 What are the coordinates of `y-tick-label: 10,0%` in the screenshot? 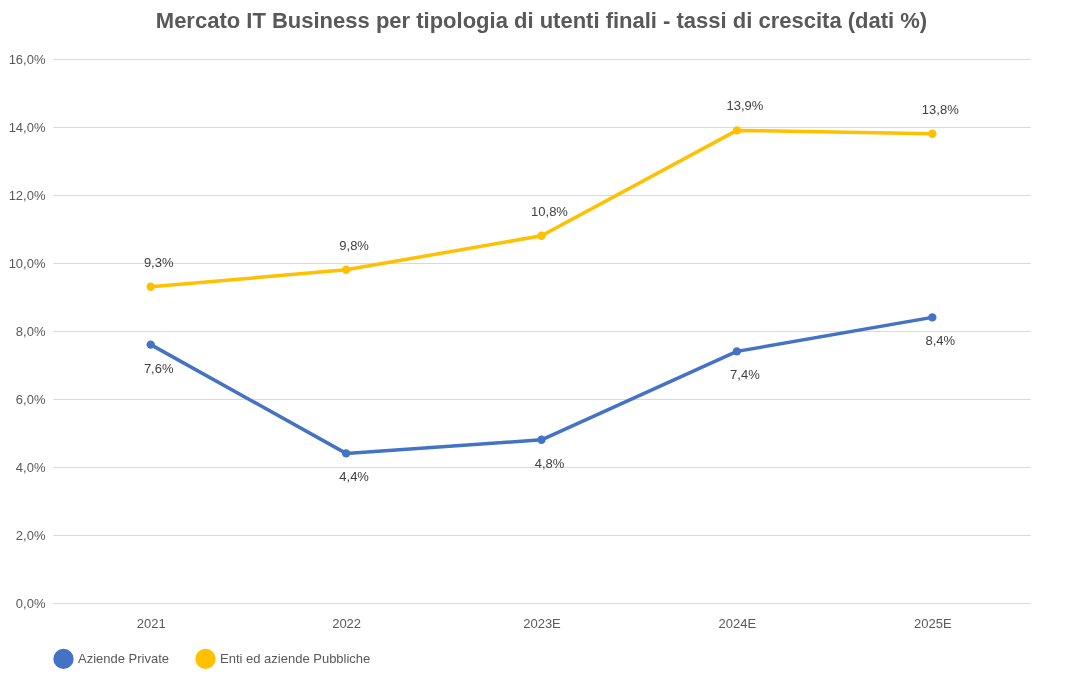 It's located at (27, 263).